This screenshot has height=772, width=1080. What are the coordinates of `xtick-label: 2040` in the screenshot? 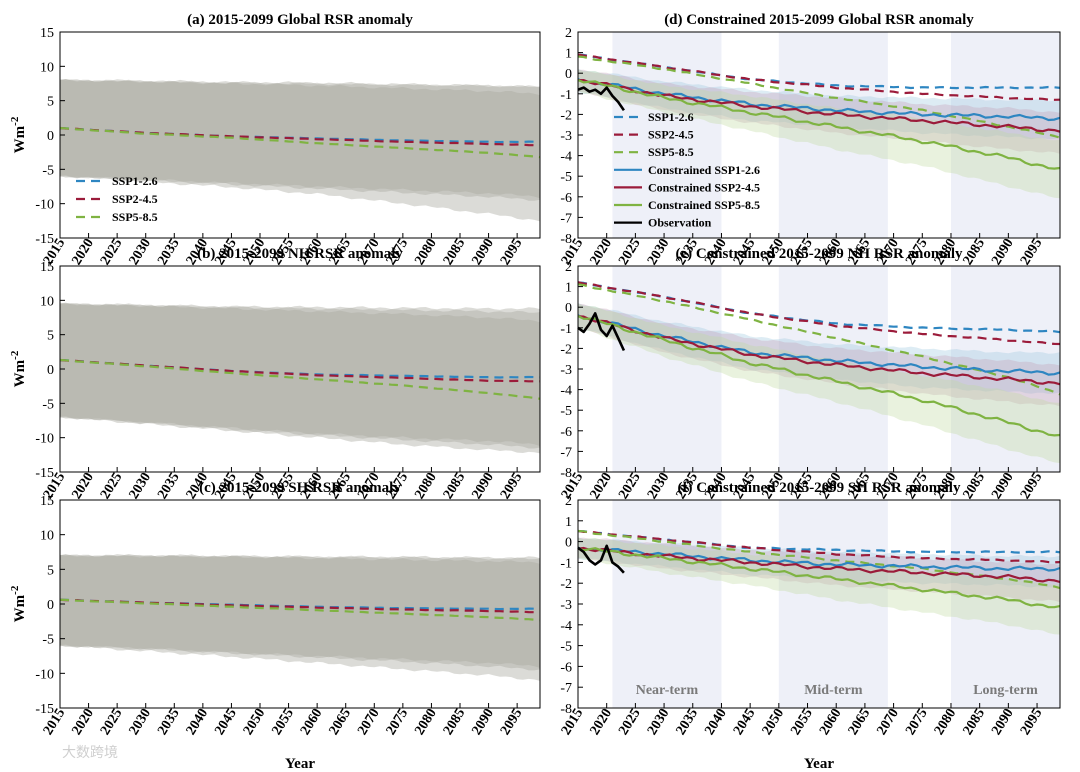 It's located at (716, 722).